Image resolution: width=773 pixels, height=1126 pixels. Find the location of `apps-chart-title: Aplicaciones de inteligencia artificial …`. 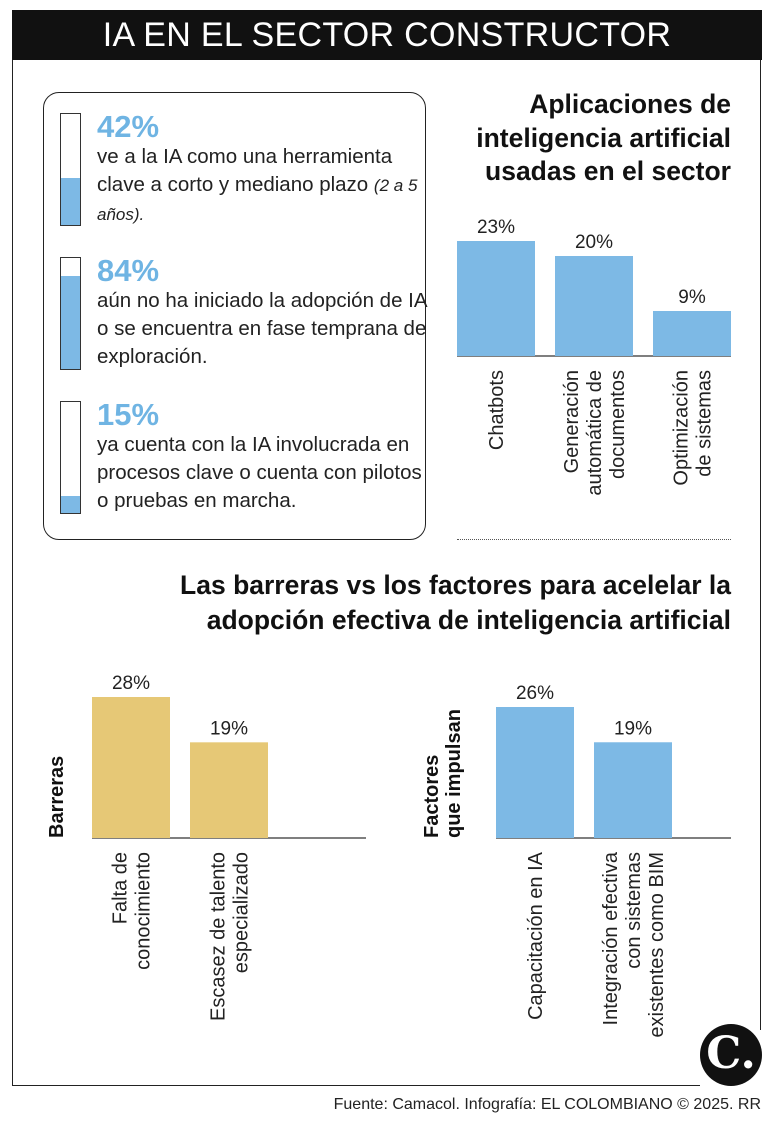

apps-chart-title: Aplicaciones de inteligencia artificial … is located at coordinates (603, 137).